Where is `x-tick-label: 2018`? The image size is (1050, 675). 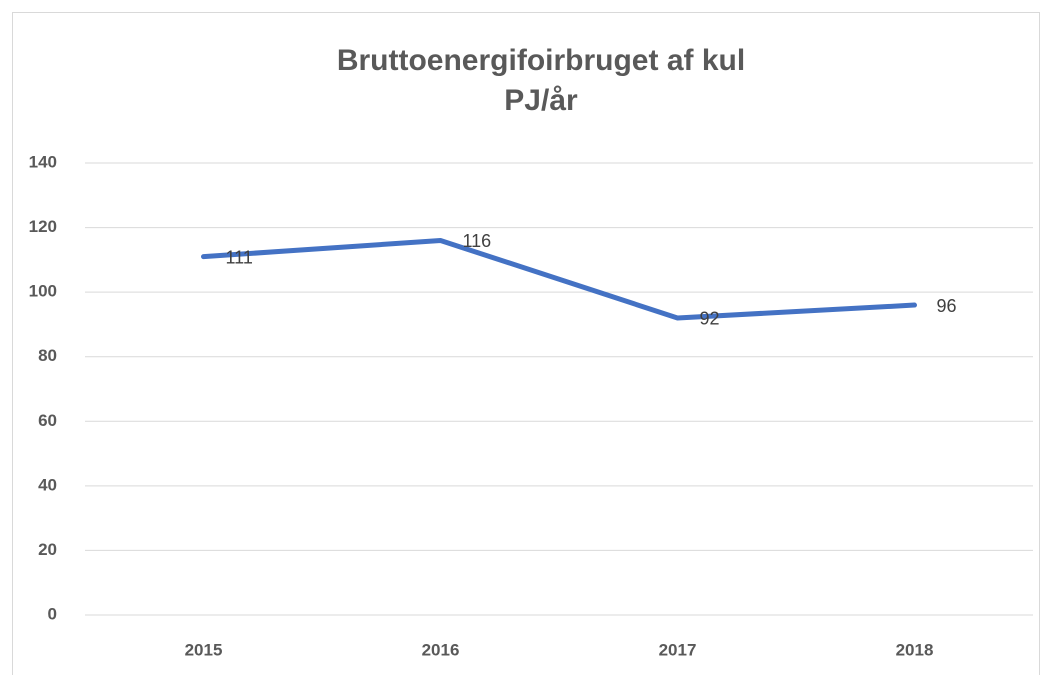 x-tick-label: 2018 is located at coordinates (915, 649).